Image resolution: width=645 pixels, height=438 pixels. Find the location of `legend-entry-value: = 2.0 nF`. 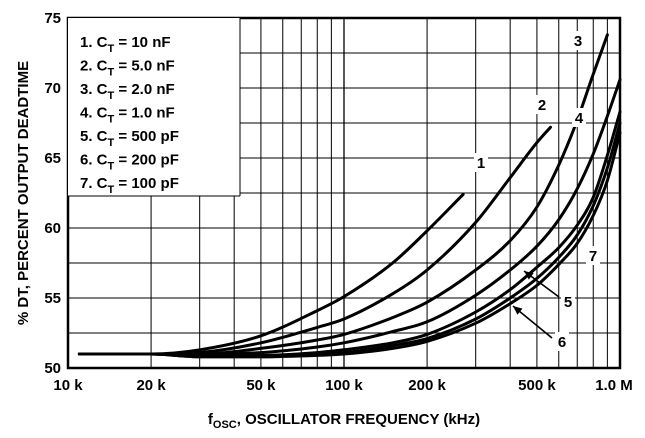

legend-entry-value: = 2.0 nF is located at coordinates (144, 89).